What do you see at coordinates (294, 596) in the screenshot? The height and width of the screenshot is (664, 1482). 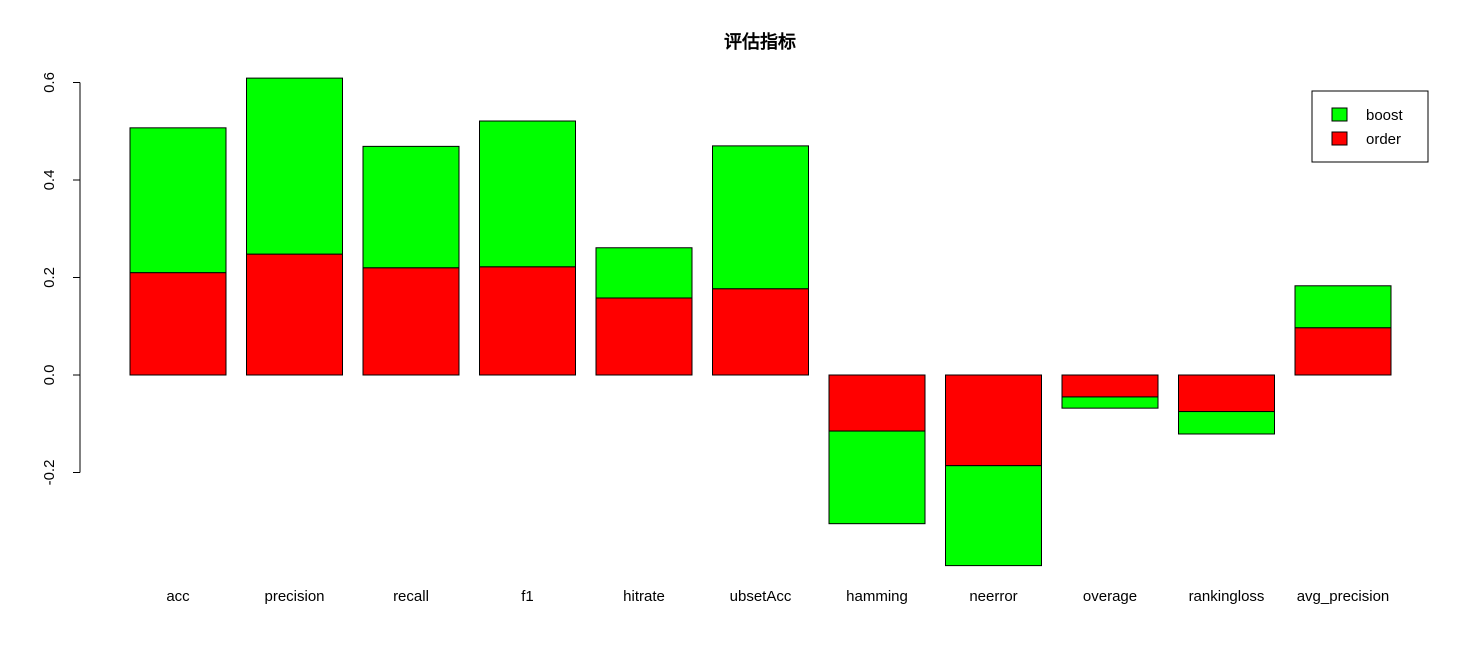 I see `x-tick-label: precision` at bounding box center [294, 596].